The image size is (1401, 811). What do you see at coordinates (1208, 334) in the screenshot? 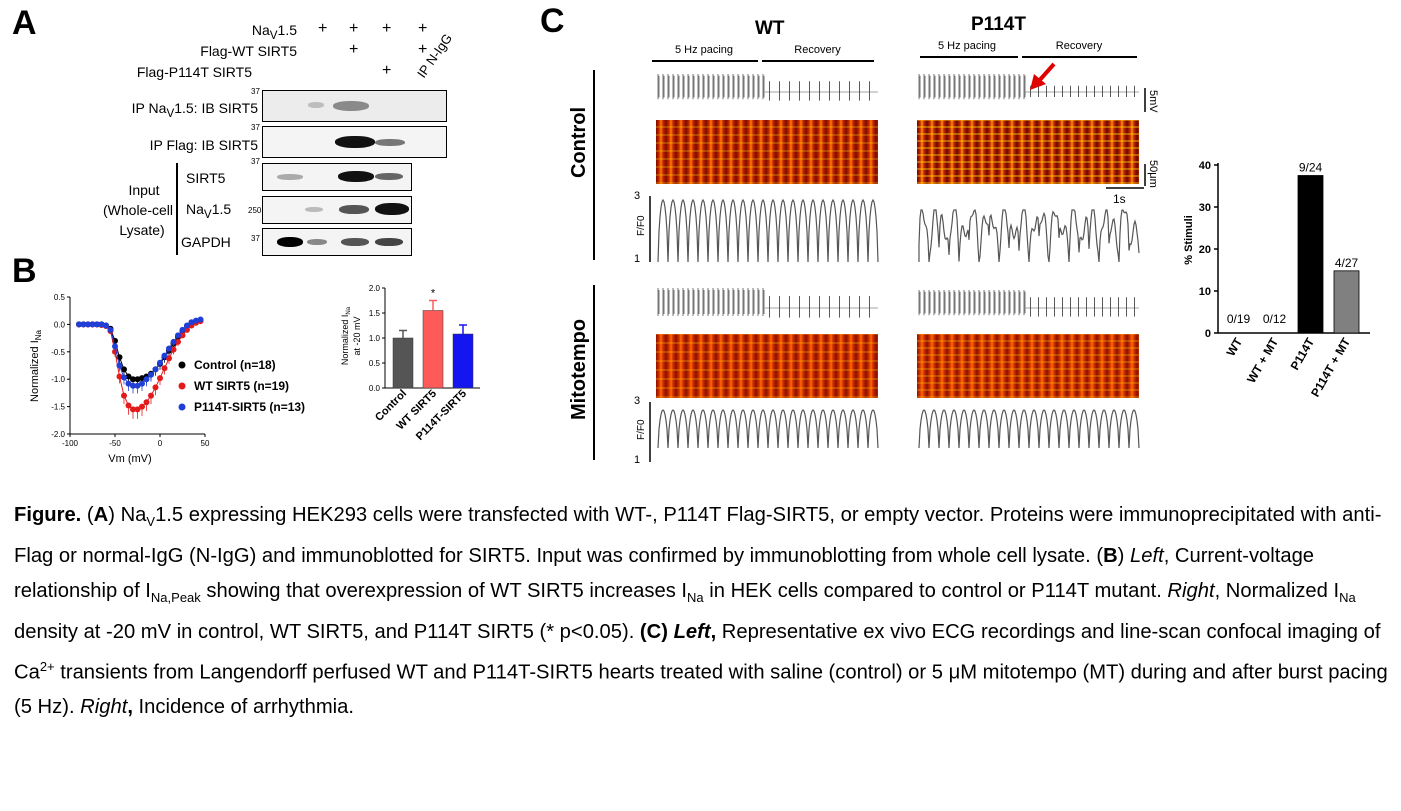
I see `arr-y-tick-label: 0` at bounding box center [1208, 334].